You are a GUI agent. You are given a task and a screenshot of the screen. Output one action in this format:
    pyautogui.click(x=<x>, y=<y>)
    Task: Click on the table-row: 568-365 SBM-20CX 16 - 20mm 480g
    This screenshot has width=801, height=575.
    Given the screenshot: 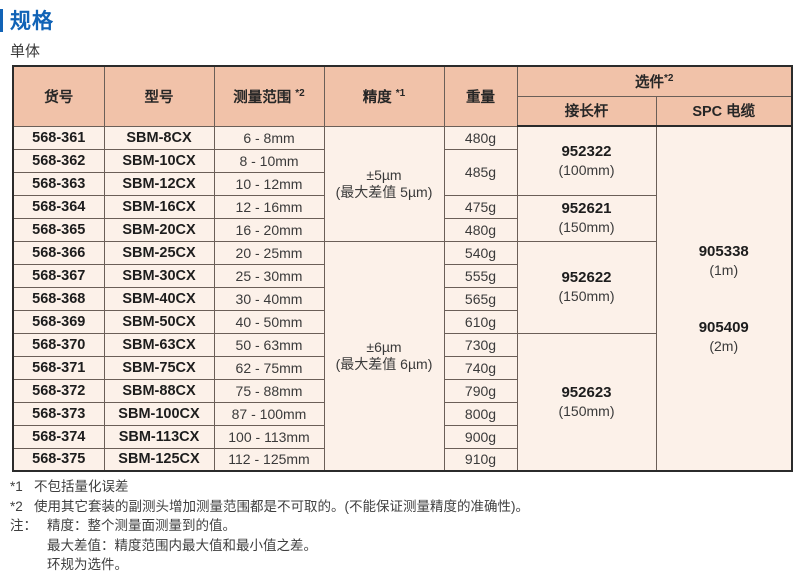 What is the action you would take?
    pyautogui.click(x=402, y=229)
    